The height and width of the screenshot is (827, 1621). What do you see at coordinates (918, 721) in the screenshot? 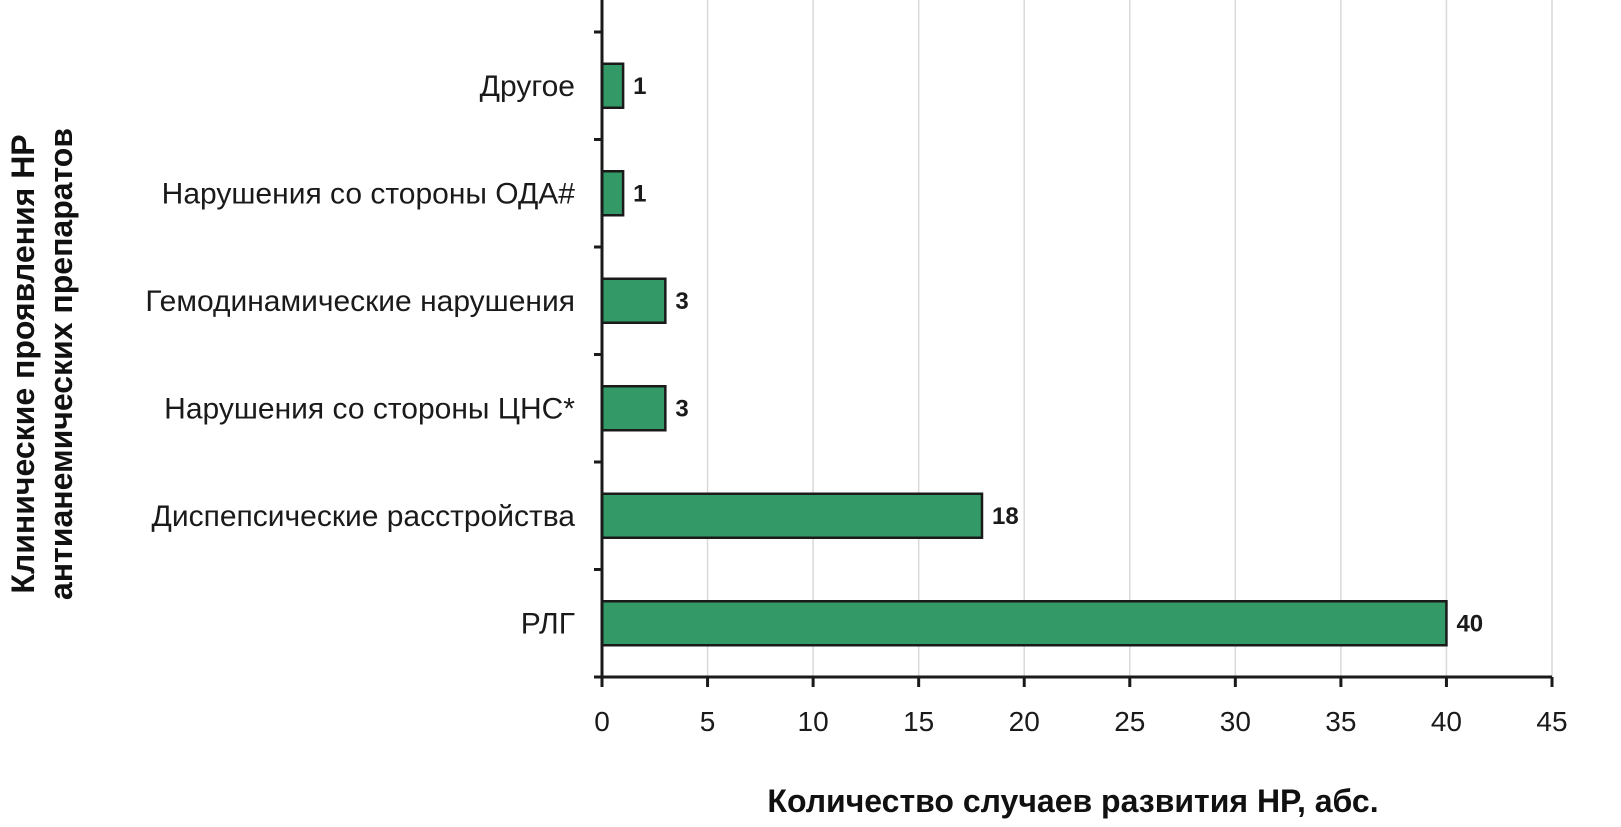
I see `x-tick-label-15: 15` at bounding box center [918, 721].